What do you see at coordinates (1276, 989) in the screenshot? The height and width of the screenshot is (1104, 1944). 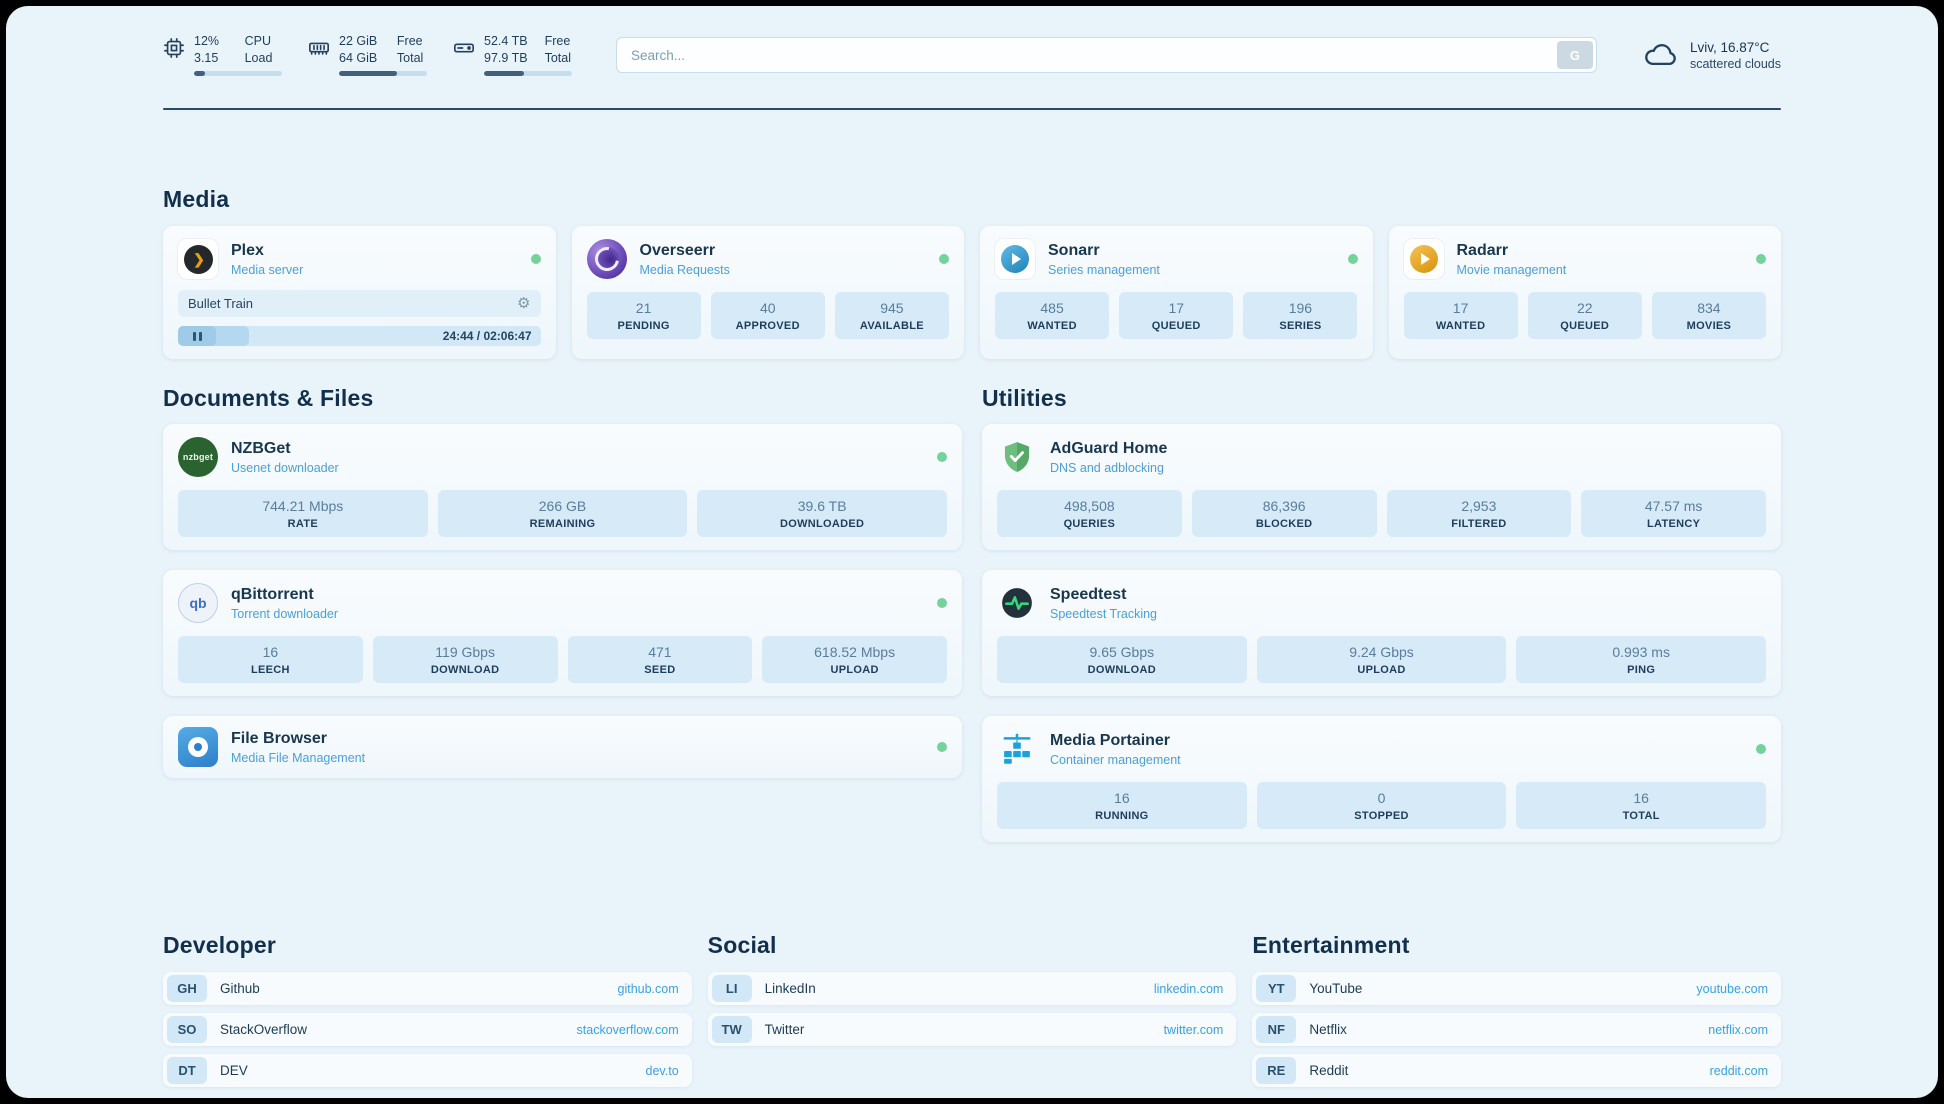 I see `bookmark-abbr: YT` at bounding box center [1276, 989].